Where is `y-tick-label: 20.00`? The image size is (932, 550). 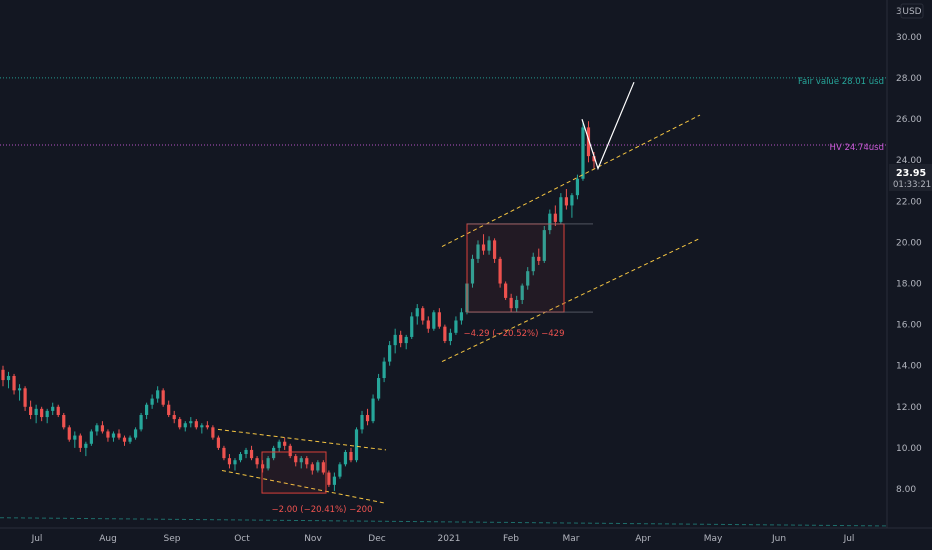
y-tick-label: 20.00 is located at coordinates (909, 243).